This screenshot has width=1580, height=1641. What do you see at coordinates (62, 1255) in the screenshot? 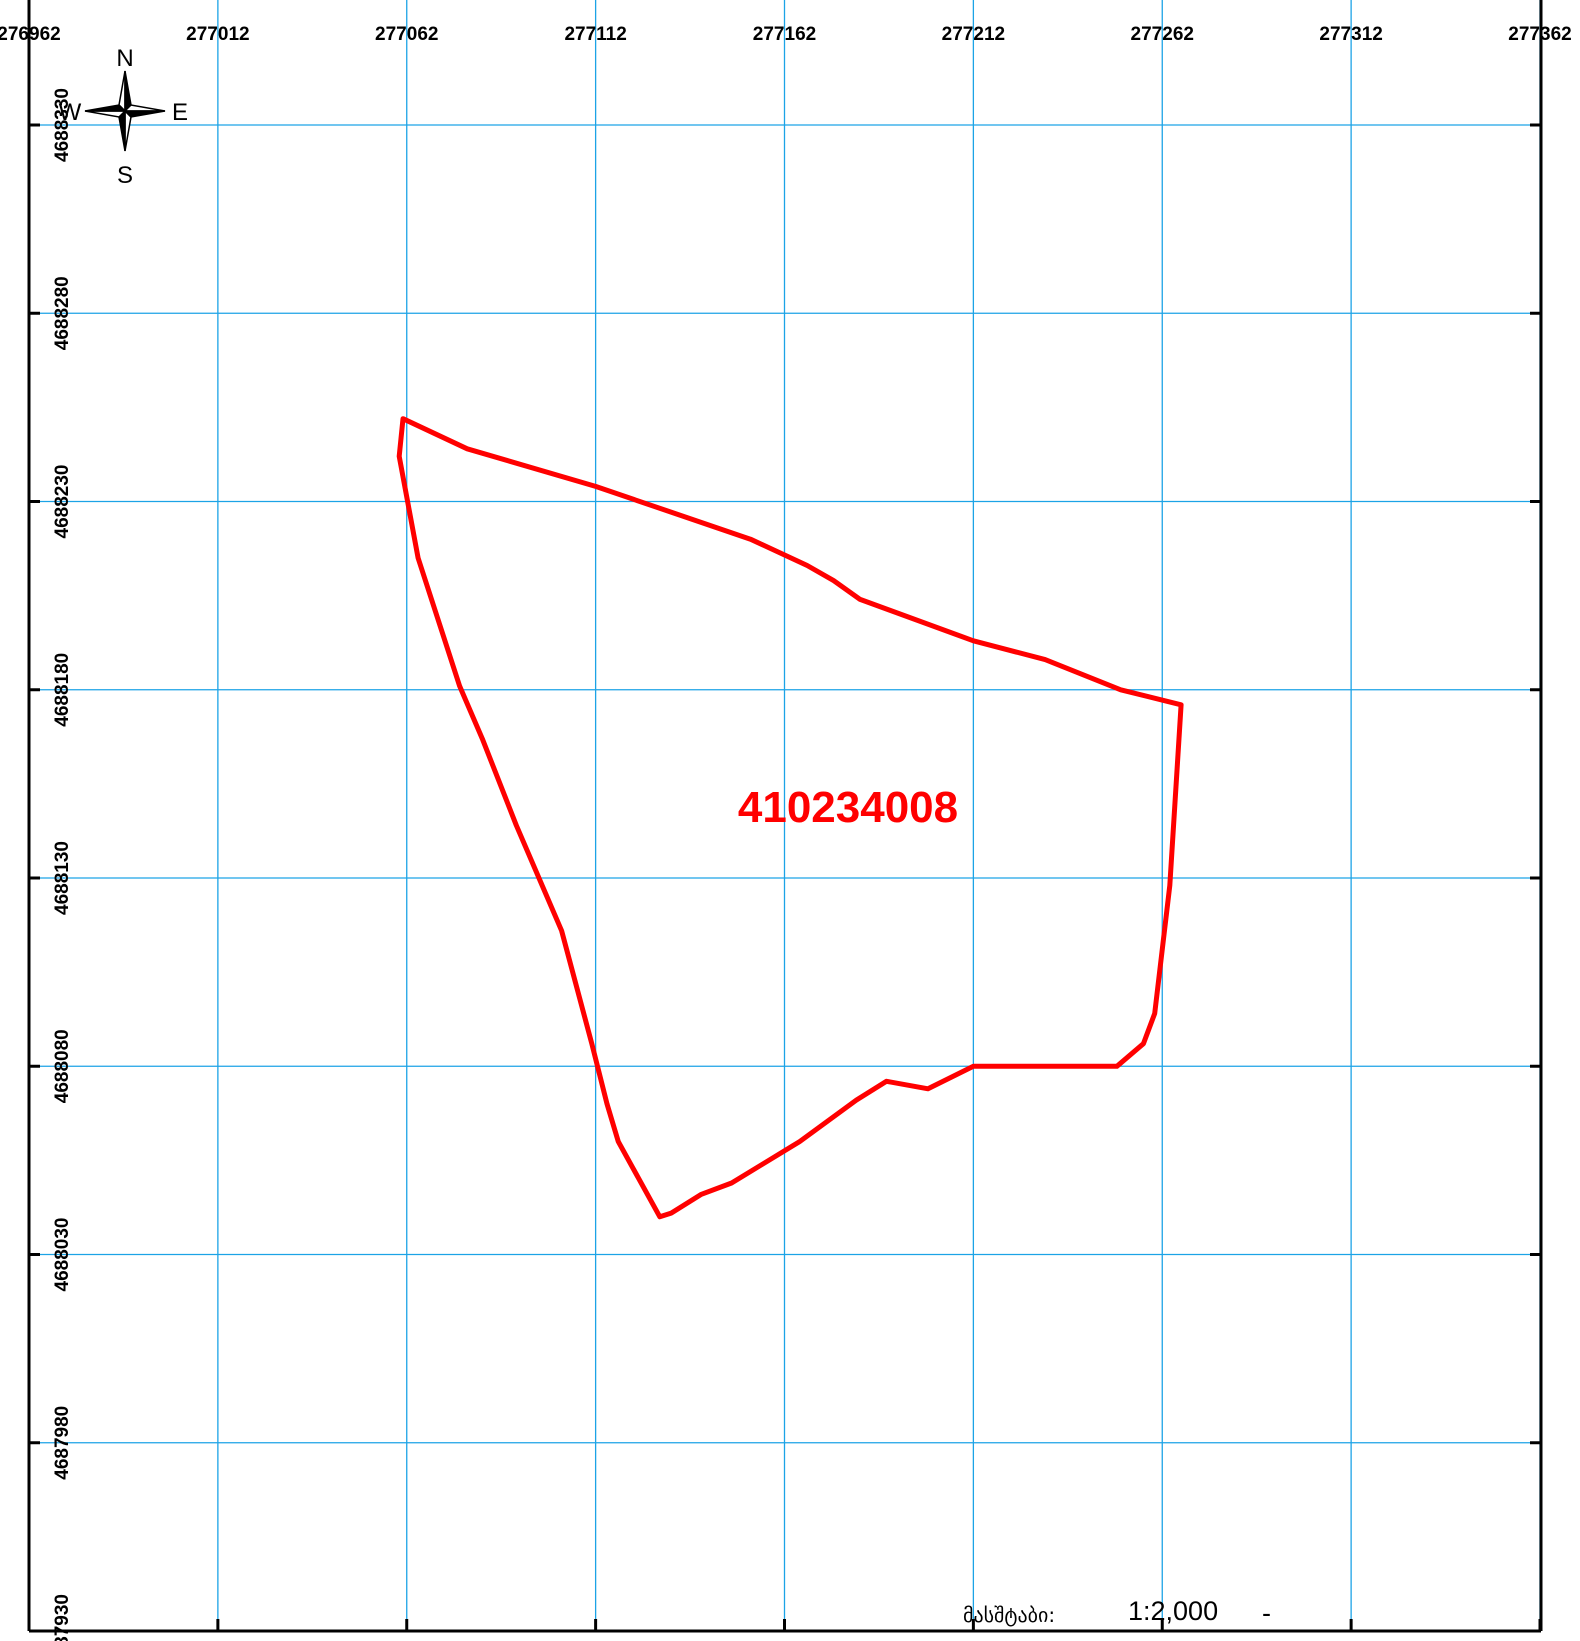
I see `y-label-6: 4688030` at bounding box center [62, 1255].